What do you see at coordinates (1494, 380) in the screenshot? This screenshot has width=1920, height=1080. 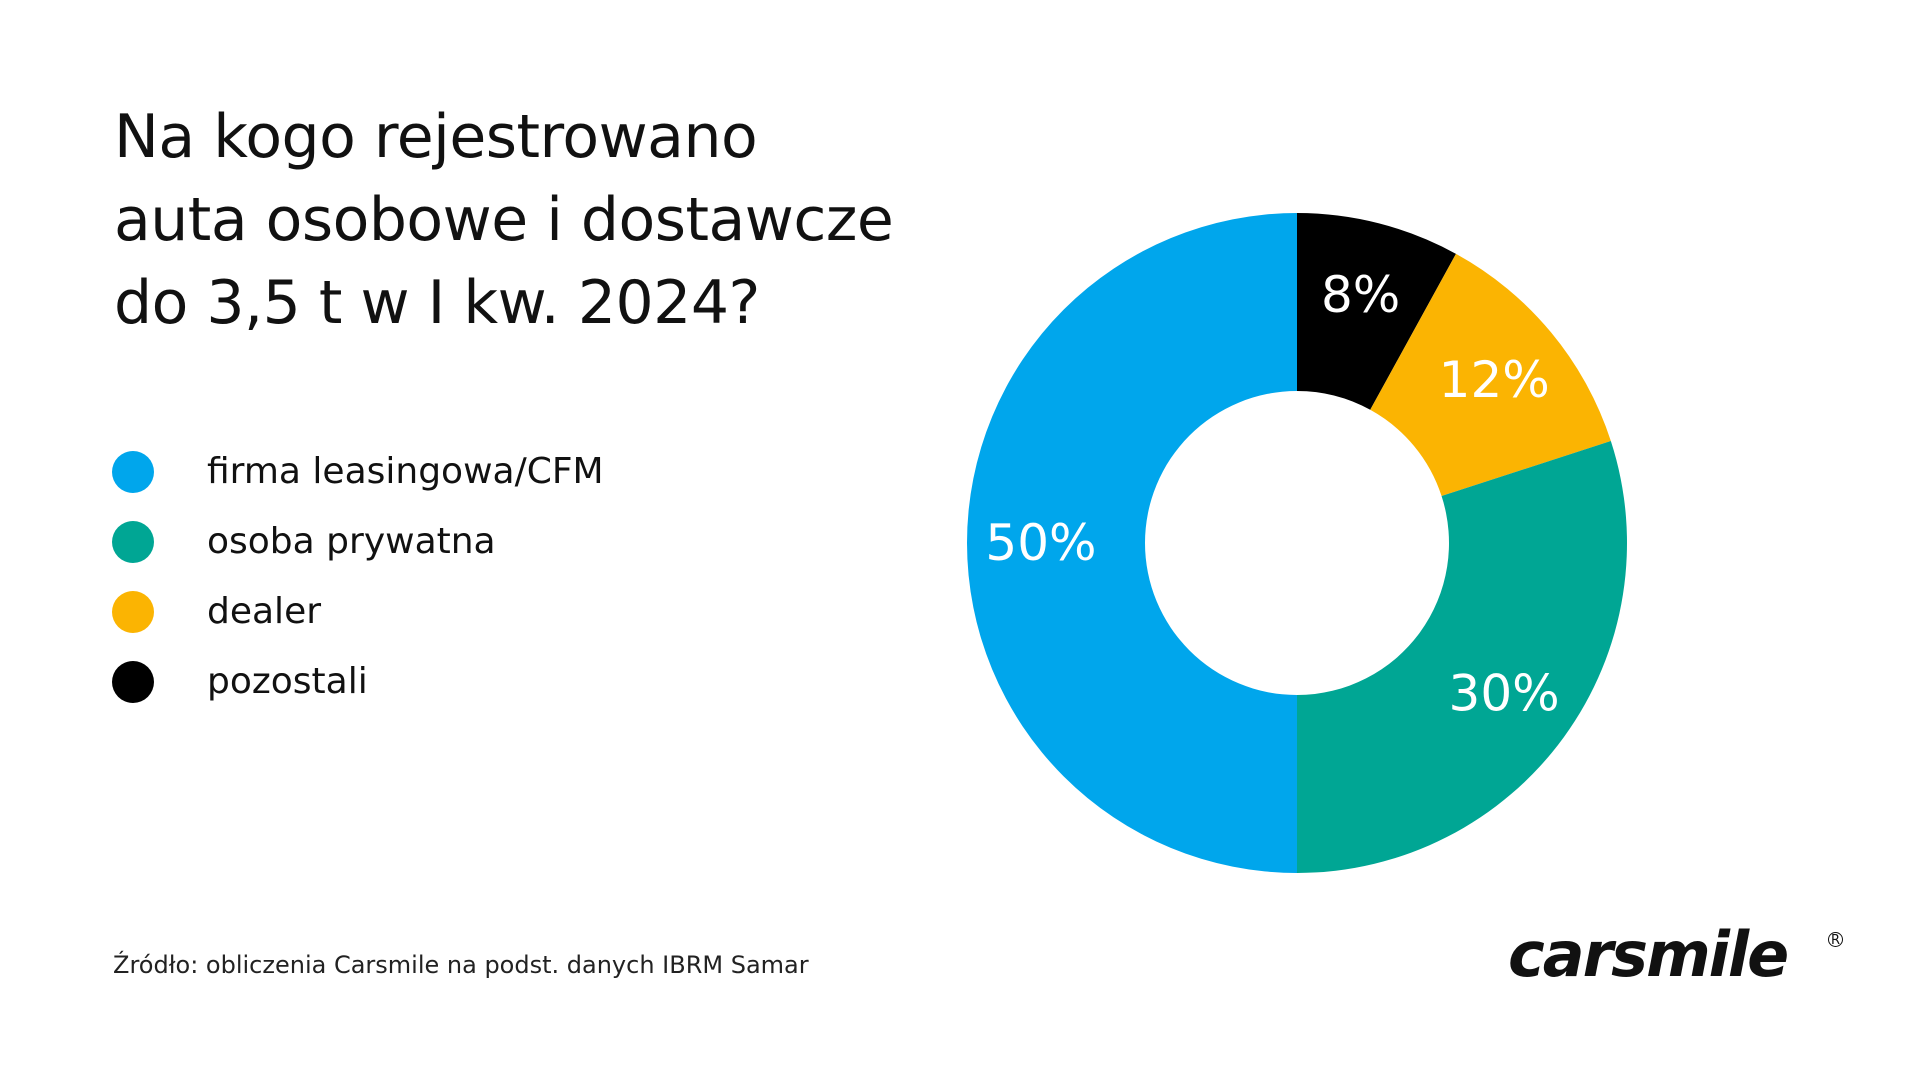 I see `slice-label-dealer: 12%` at bounding box center [1494, 380].